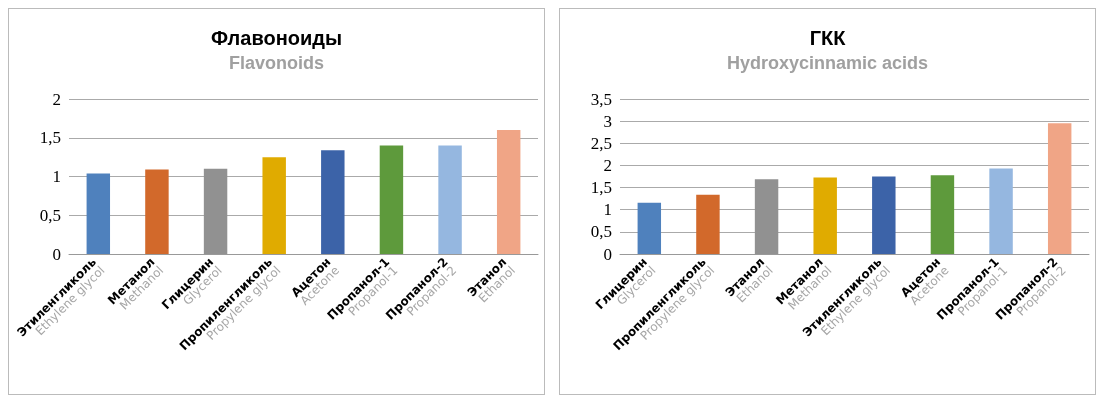 This screenshot has height=403, width=1099. I want to click on chart-title: Флавоноиды, so click(276, 38).